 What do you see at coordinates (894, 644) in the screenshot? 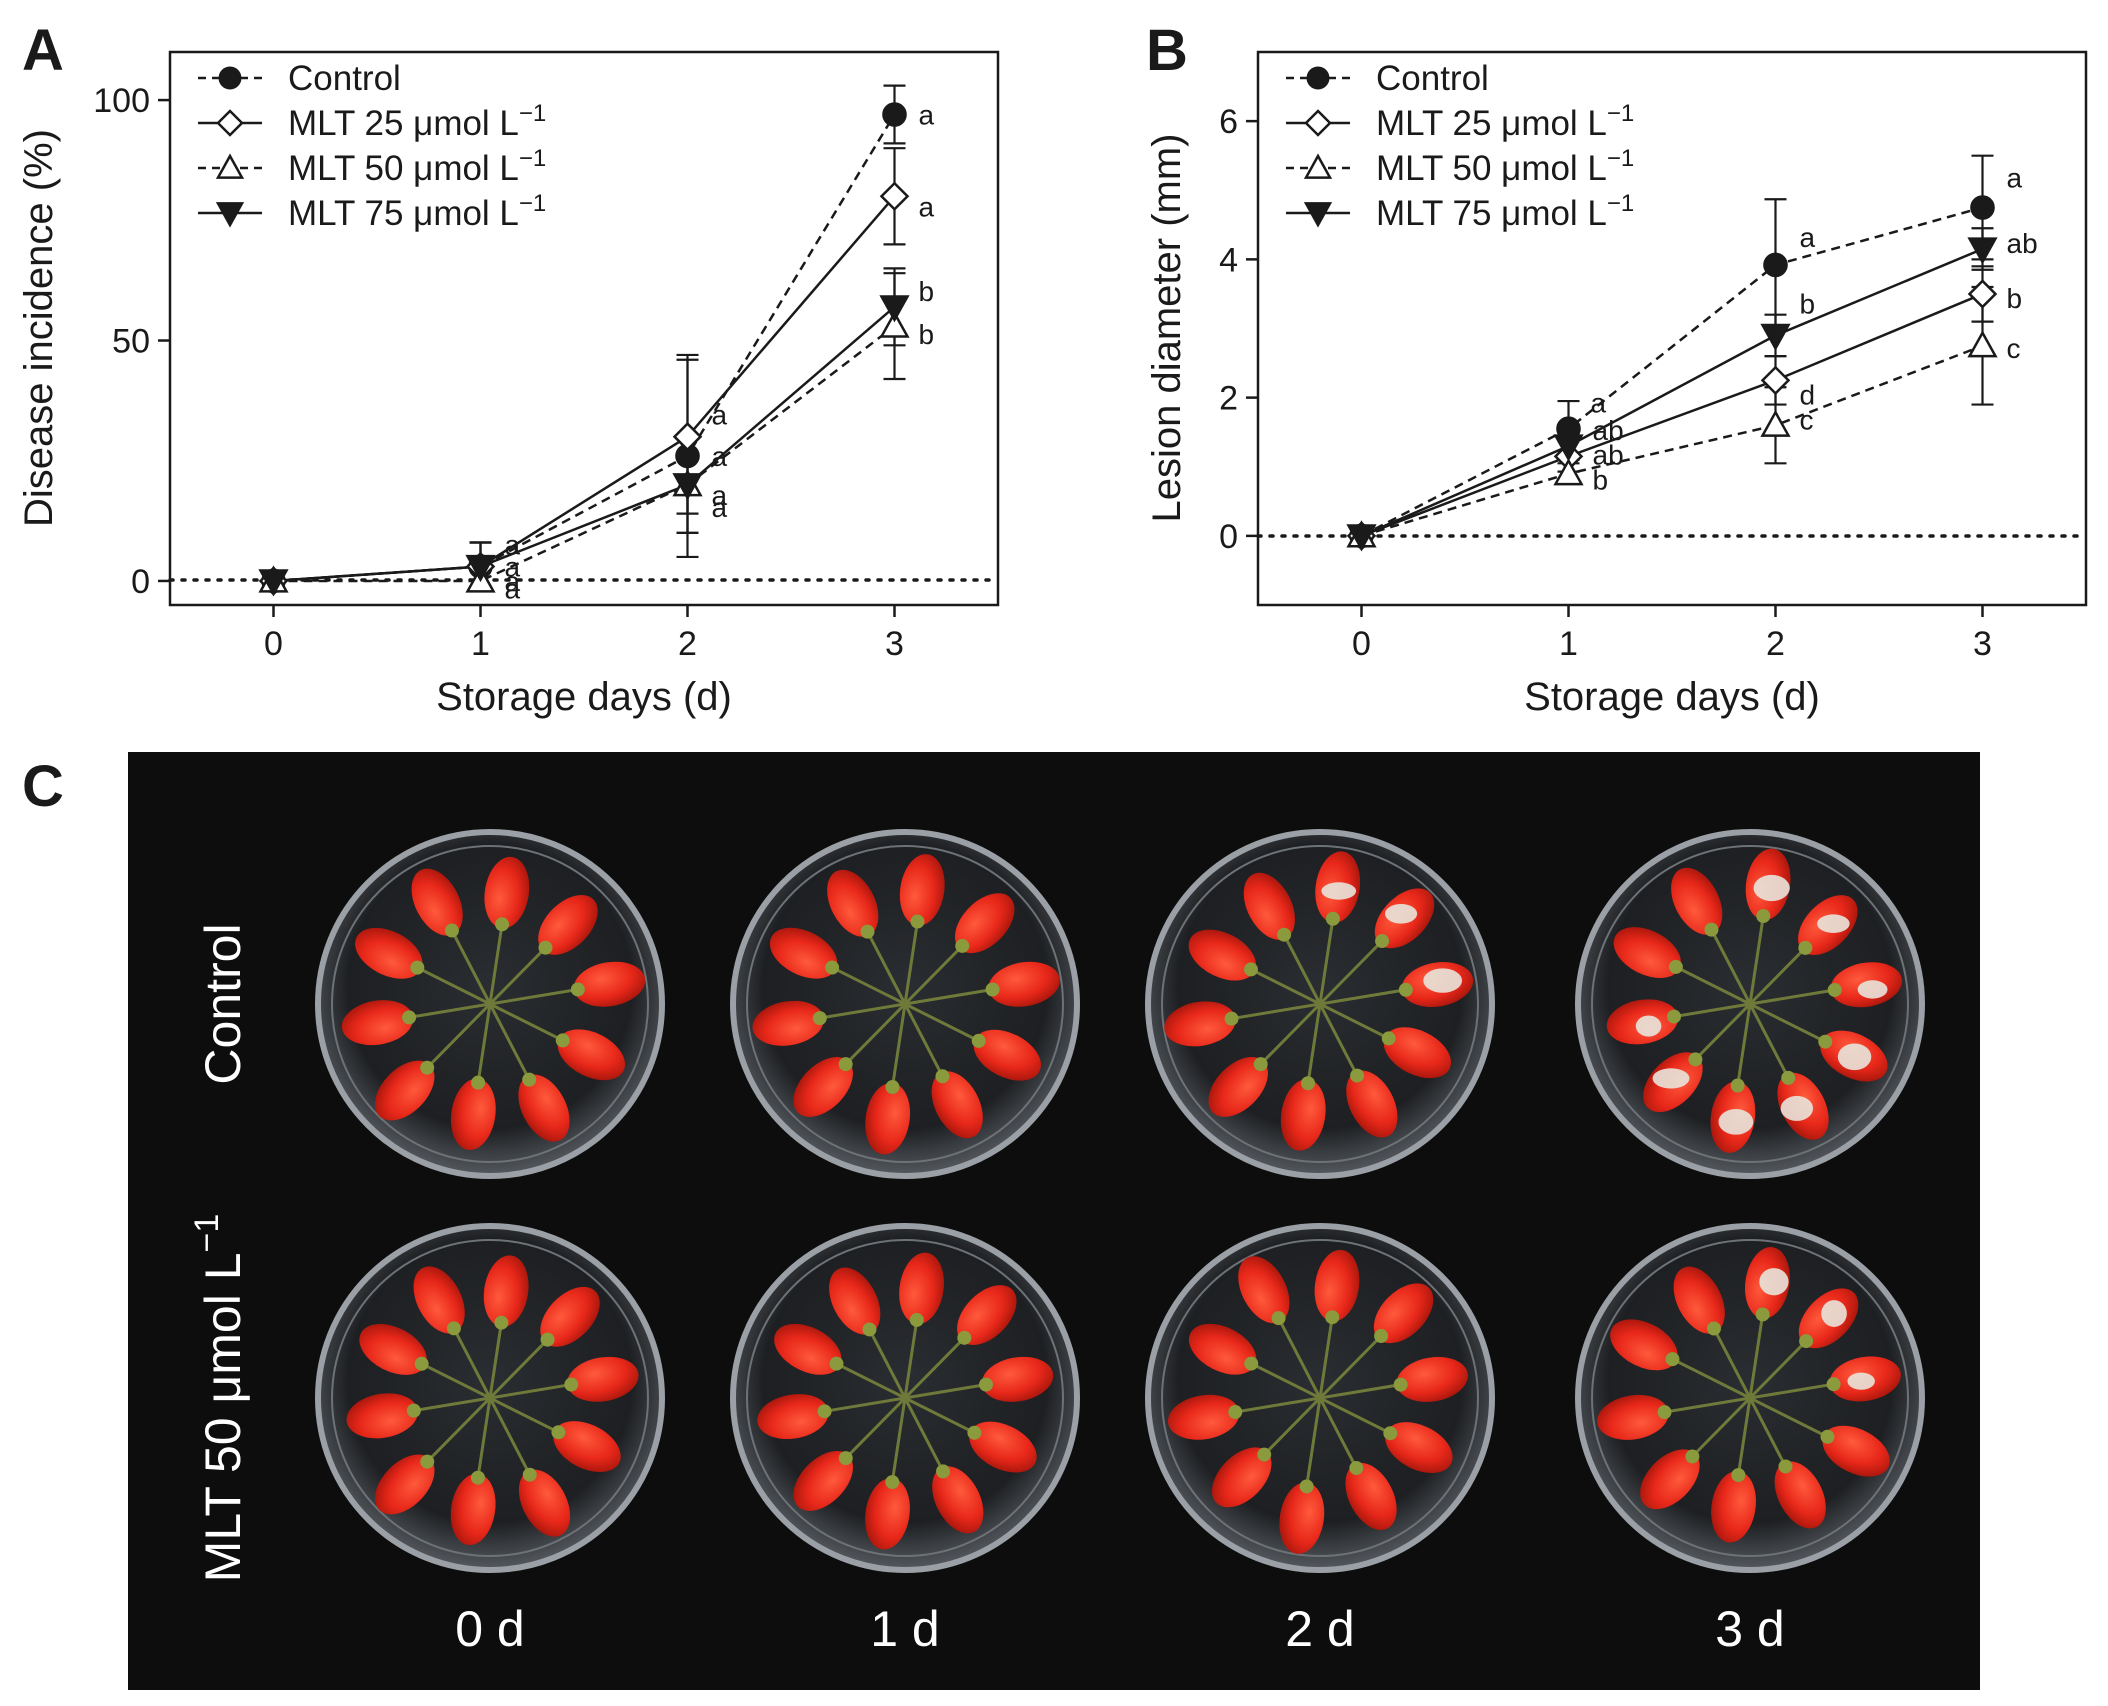
I see `x-tick-label: 3` at bounding box center [894, 644].